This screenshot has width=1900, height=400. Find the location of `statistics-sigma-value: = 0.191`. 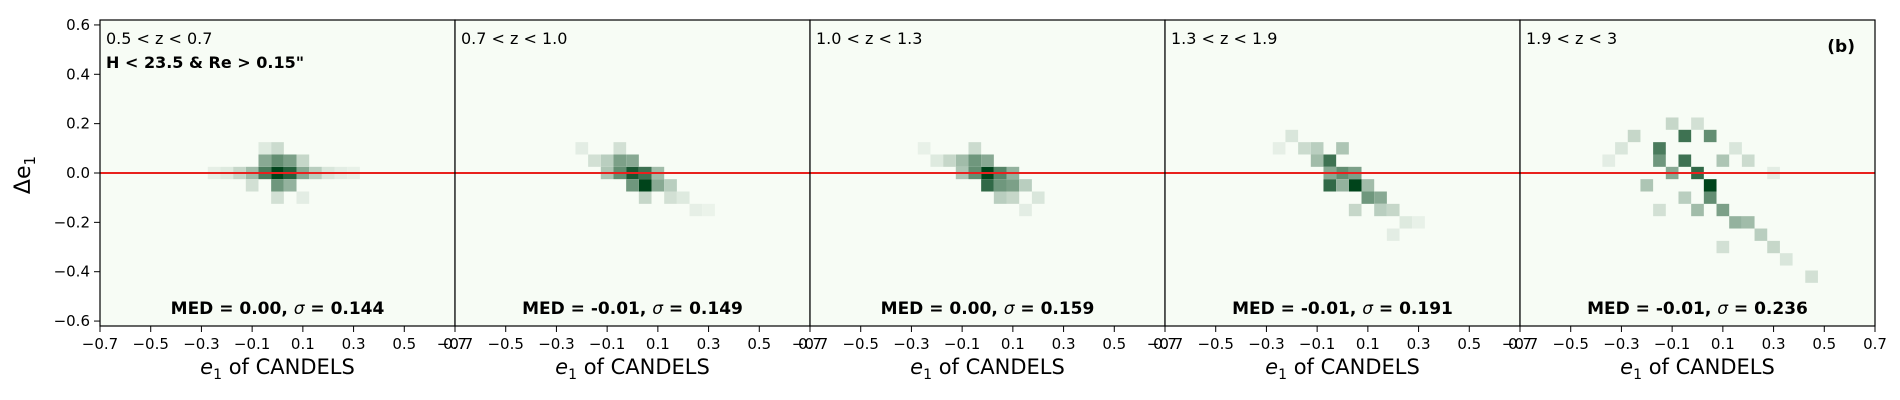

statistics-sigma-value: = 0.191 is located at coordinates (1413, 309).